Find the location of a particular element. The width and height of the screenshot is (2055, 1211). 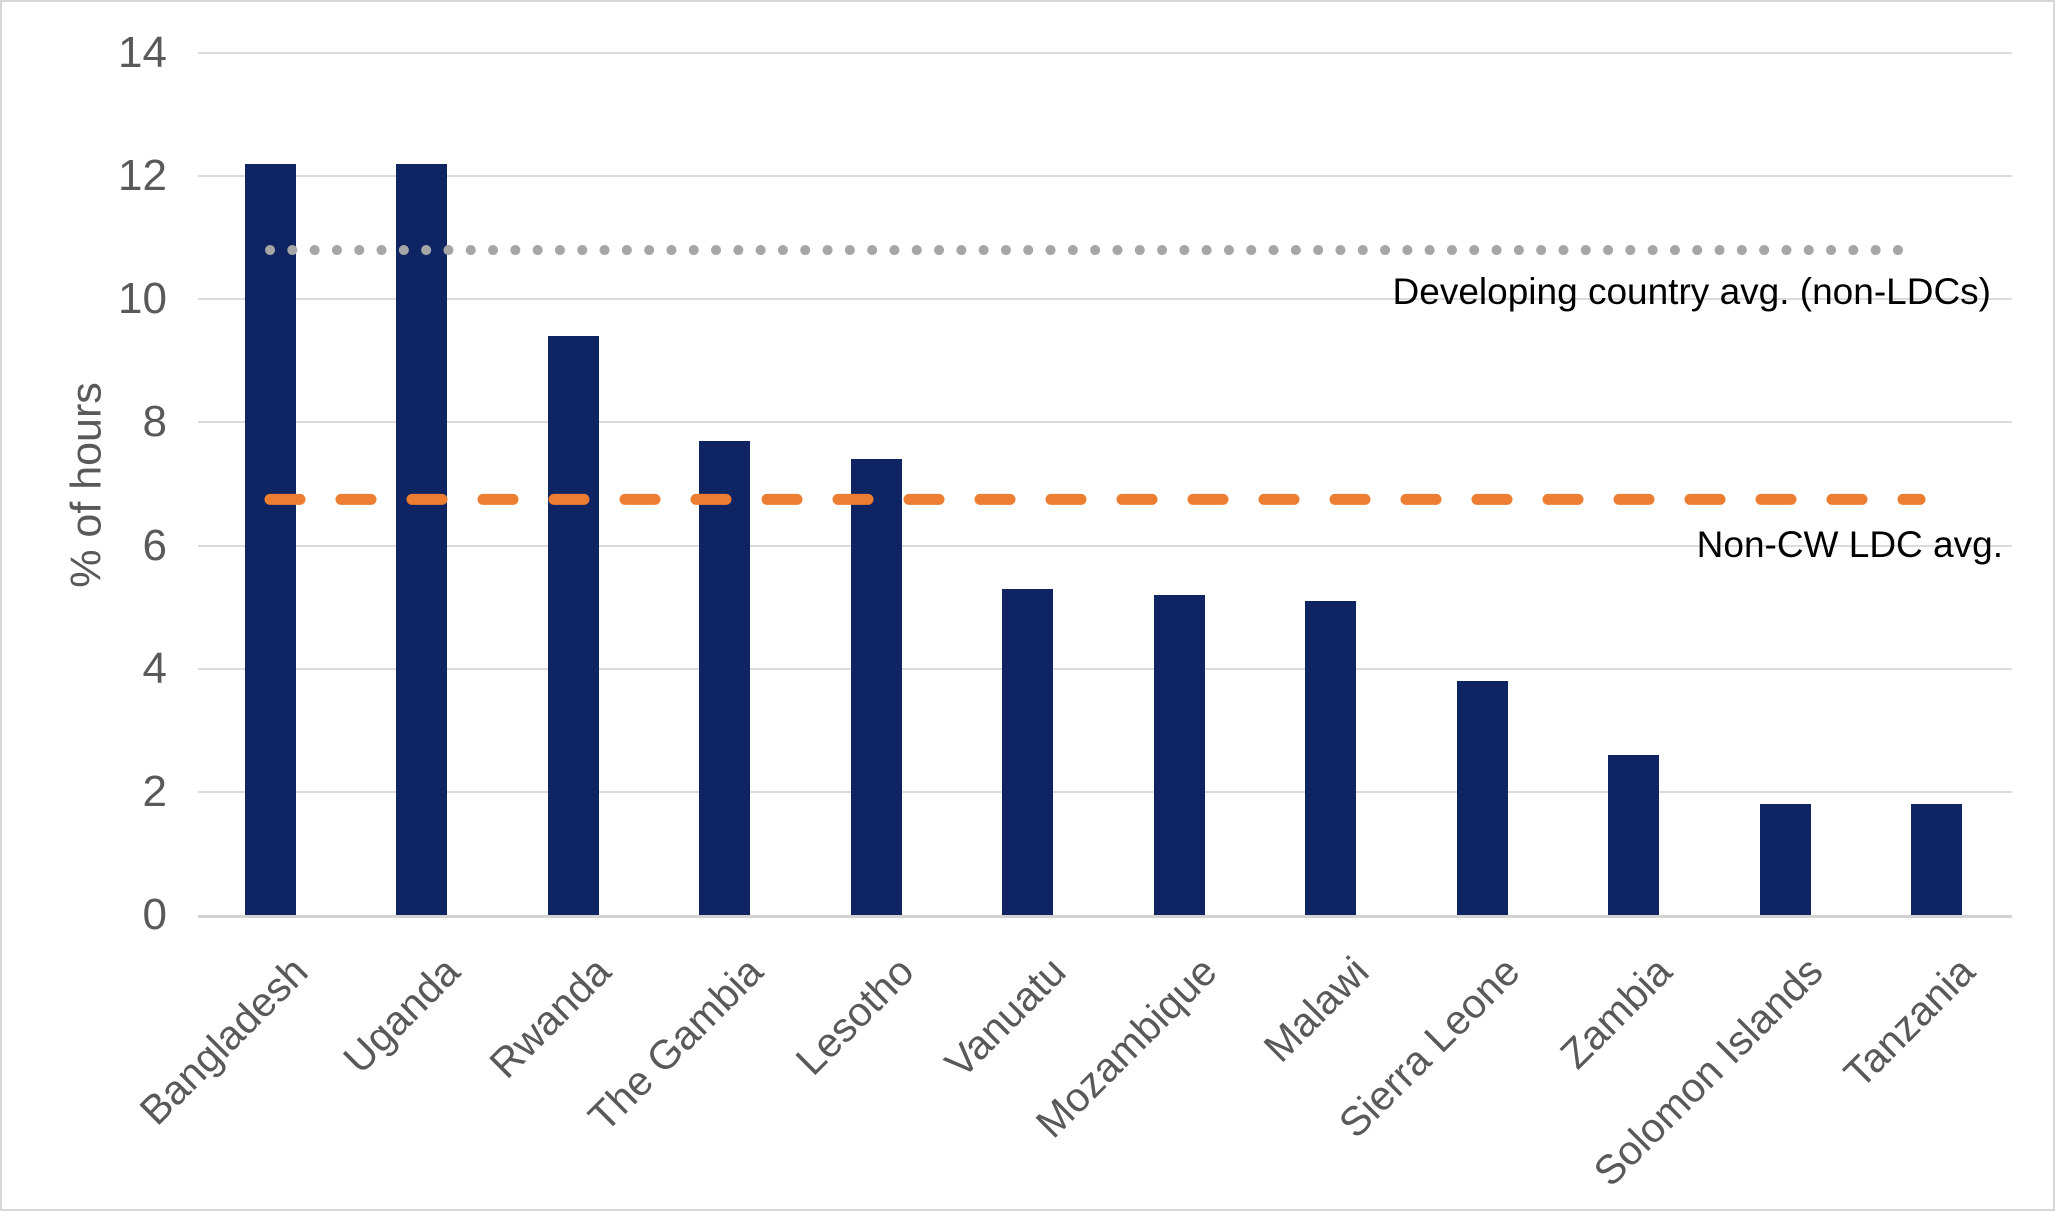

annotation-non-cw-ldc-avg: Non-CW LDC avg. is located at coordinates (1849, 544).